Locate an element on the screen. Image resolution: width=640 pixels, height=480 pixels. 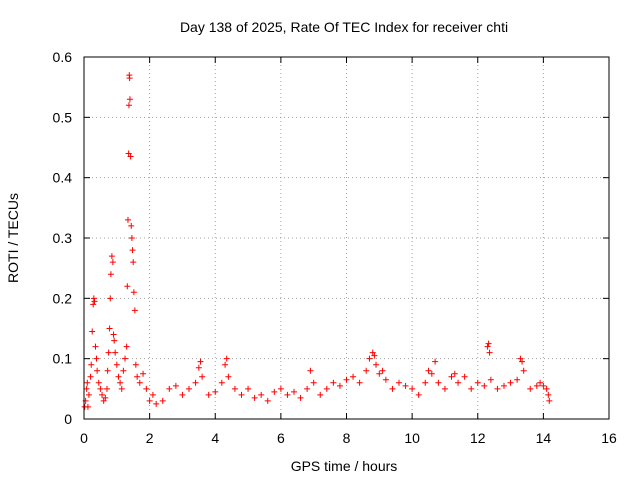
y-axis-title: ROTI / TECUs is located at coordinates (13, 238).